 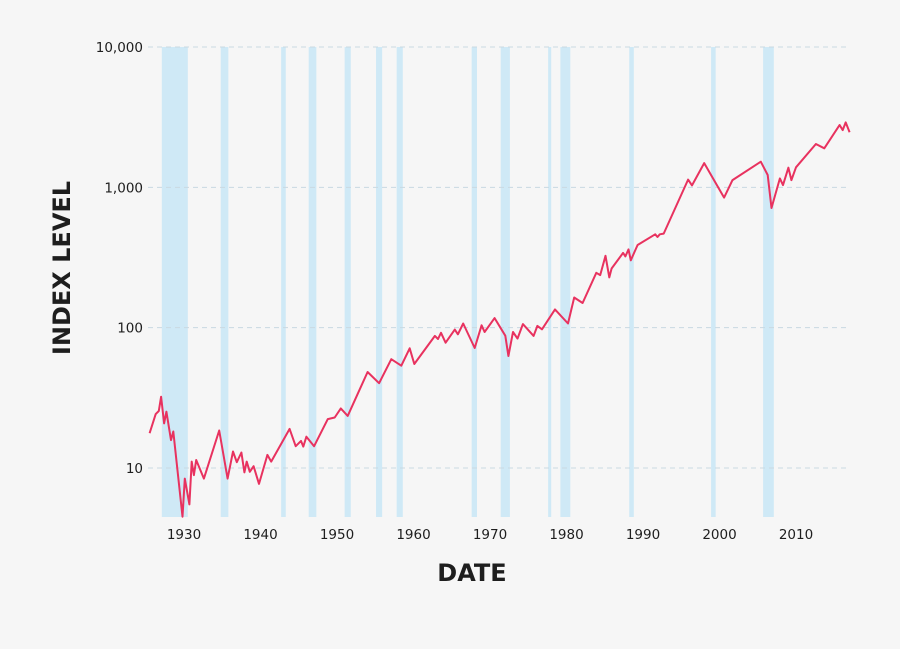 What do you see at coordinates (566, 535) in the screenshot?
I see `x-tick-label: 1980` at bounding box center [566, 535].